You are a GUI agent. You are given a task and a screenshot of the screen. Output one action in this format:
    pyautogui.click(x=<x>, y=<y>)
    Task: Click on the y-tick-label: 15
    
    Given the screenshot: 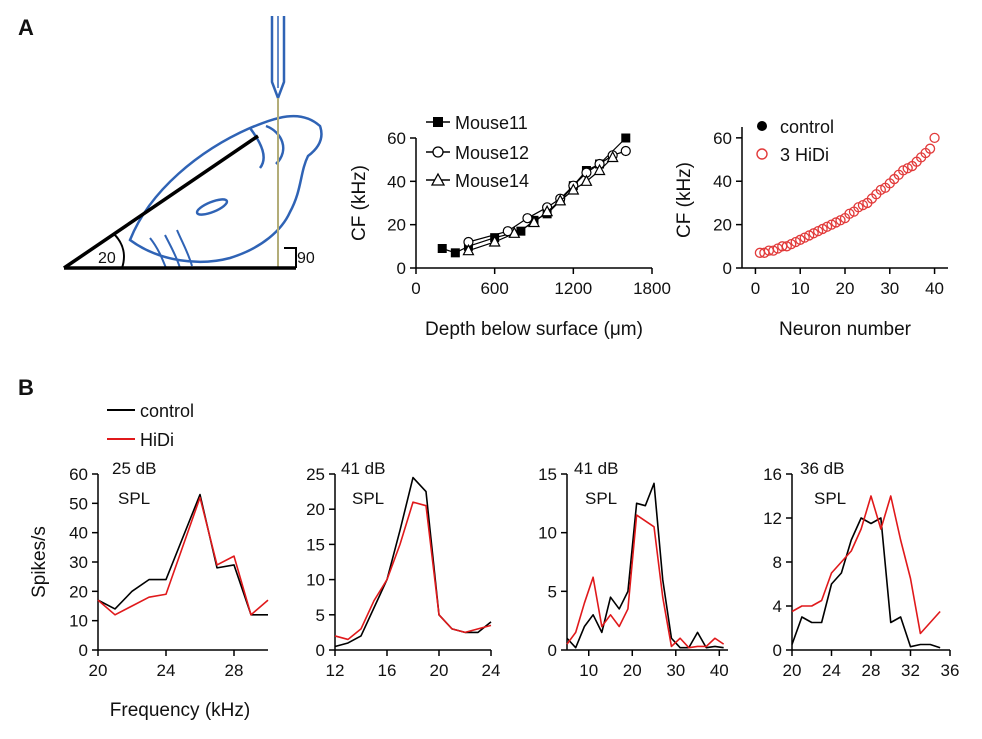 What is the action you would take?
    pyautogui.click(x=547, y=474)
    